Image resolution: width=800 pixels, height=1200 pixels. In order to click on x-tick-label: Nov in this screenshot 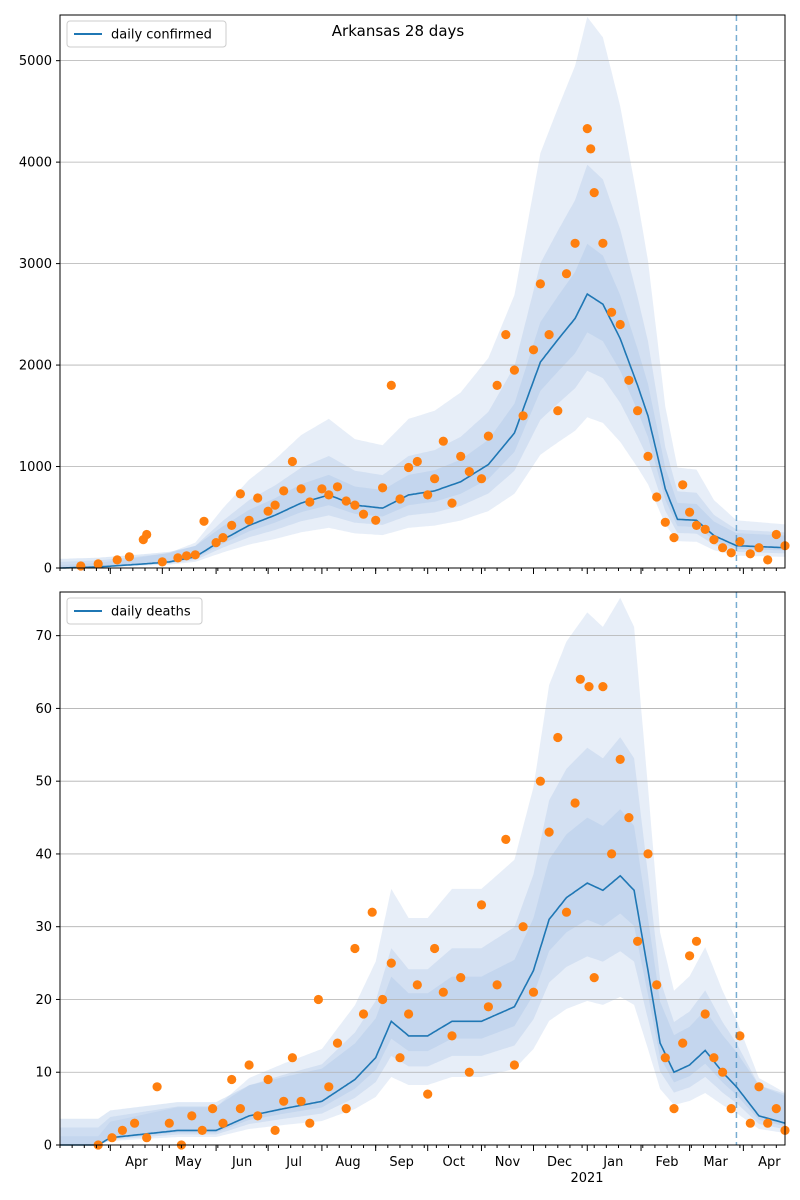, I will do `click(508, 1162)`.